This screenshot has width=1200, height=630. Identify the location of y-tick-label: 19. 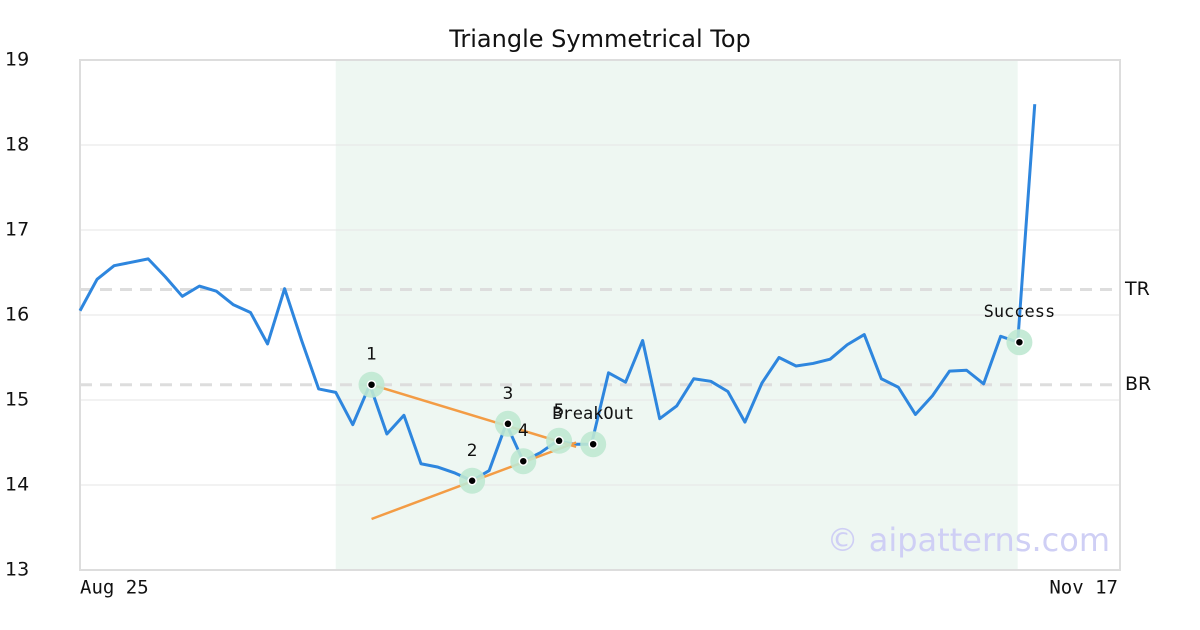
(17, 60).